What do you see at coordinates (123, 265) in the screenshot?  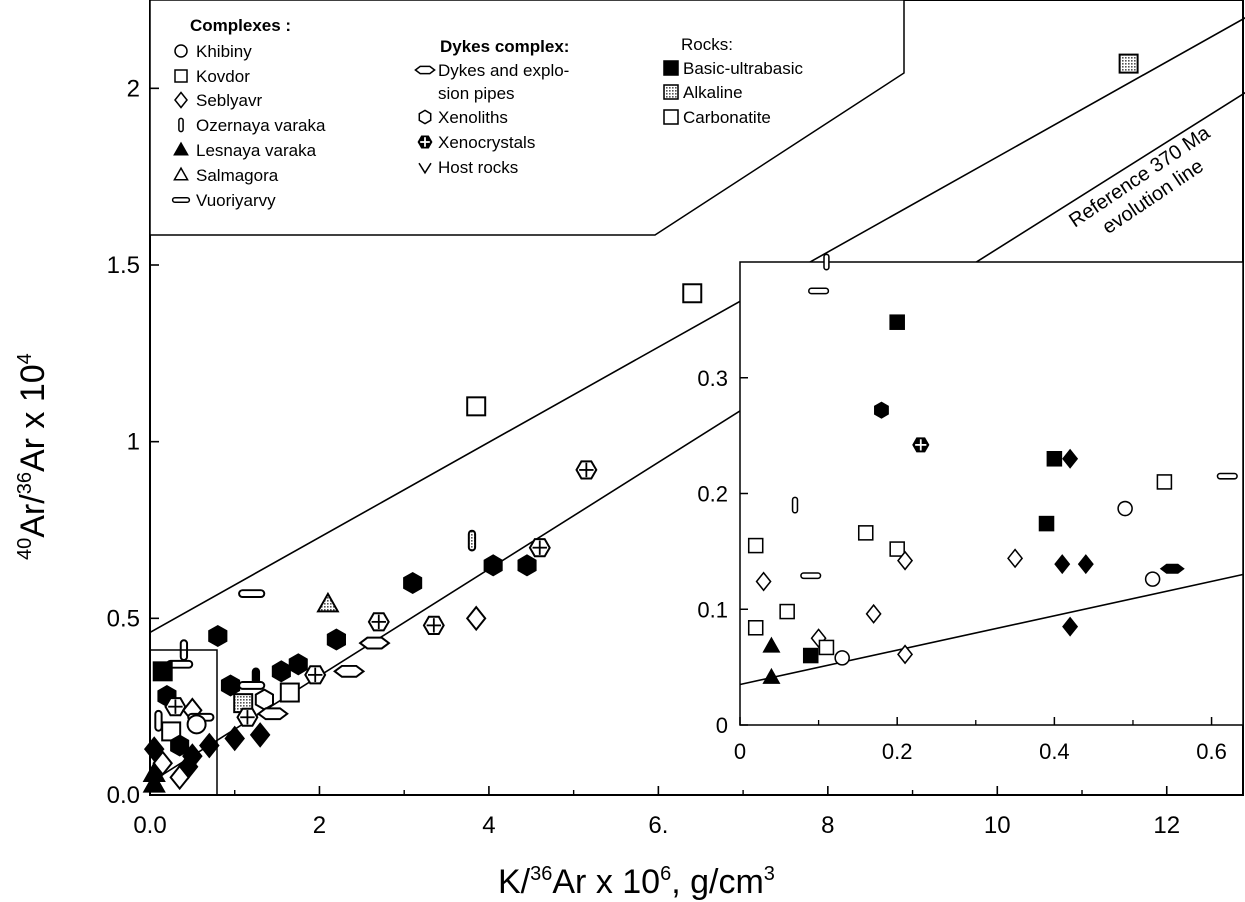 I see `y-tick-label-3: 1.5` at bounding box center [123, 265].